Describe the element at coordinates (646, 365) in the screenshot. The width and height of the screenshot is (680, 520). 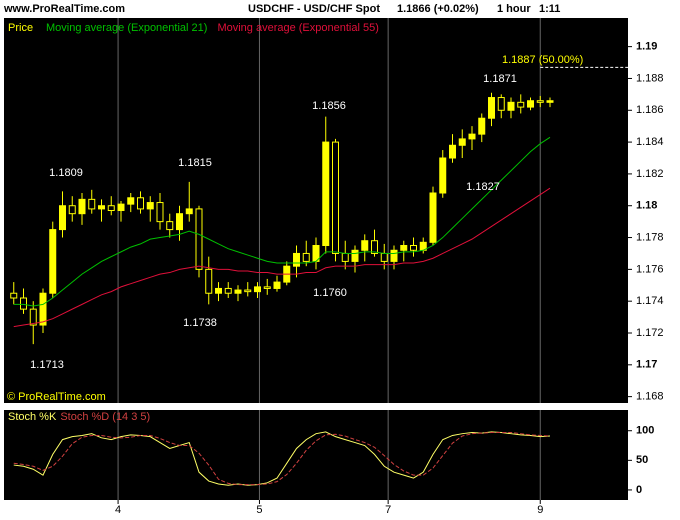
I see `y-tick-label: 1.17` at that location.